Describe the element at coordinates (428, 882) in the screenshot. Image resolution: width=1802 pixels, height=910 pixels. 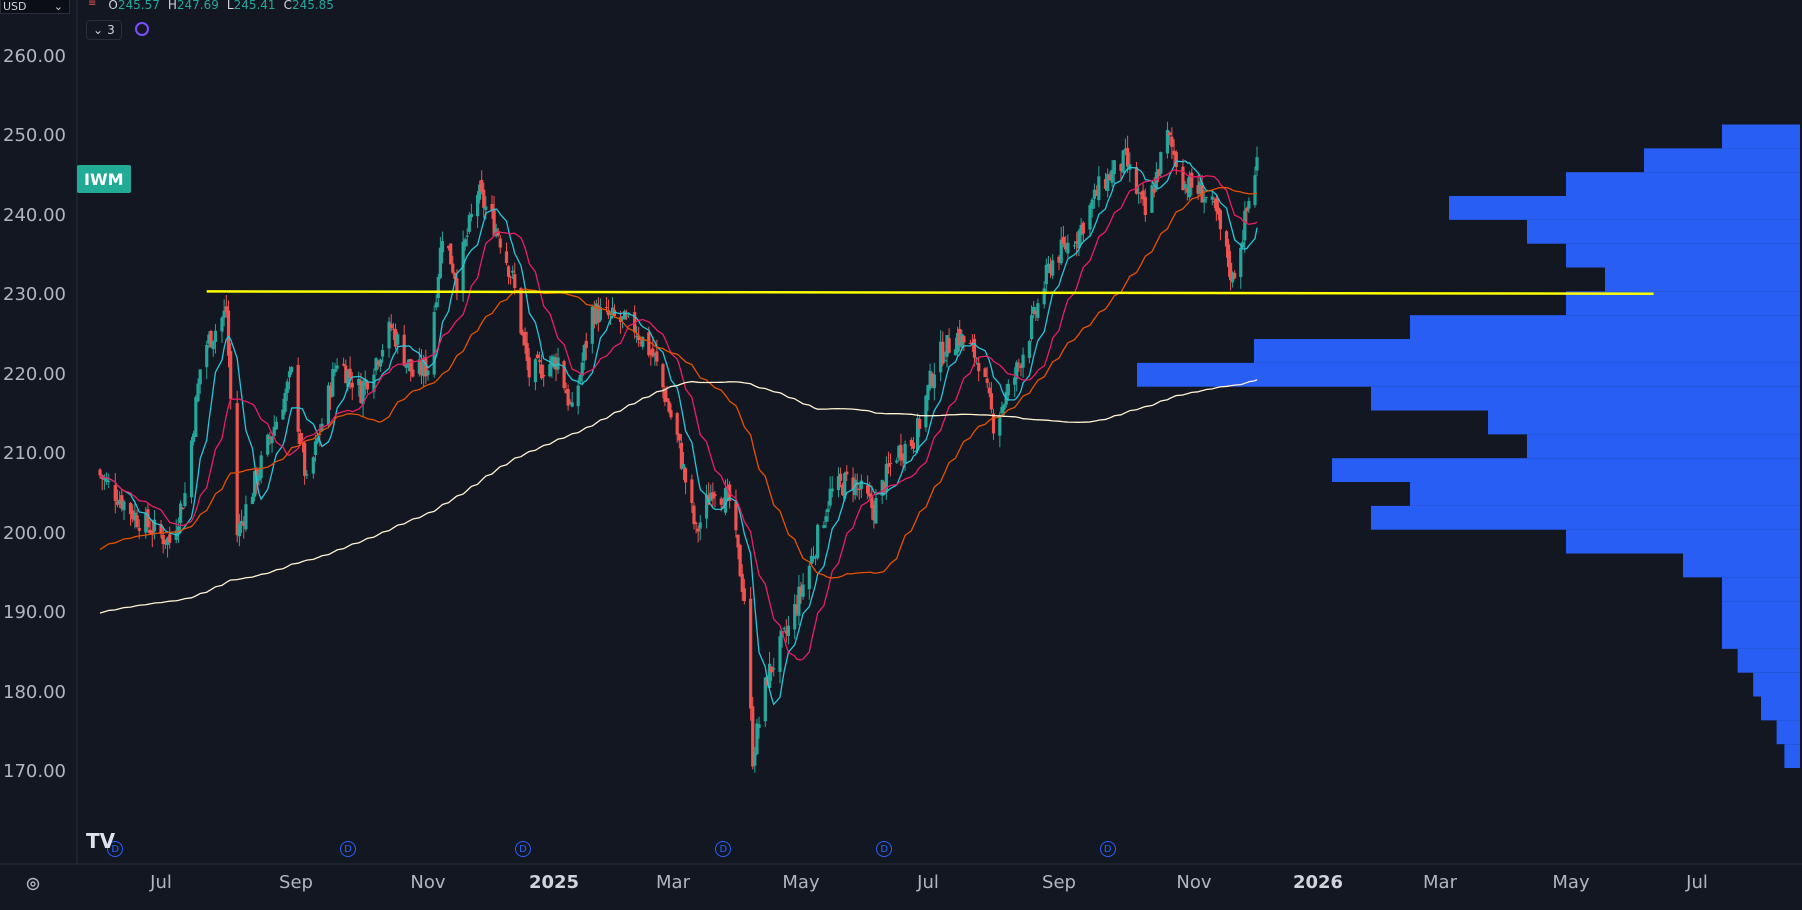
I see `time-tick-label: Nov` at that location.